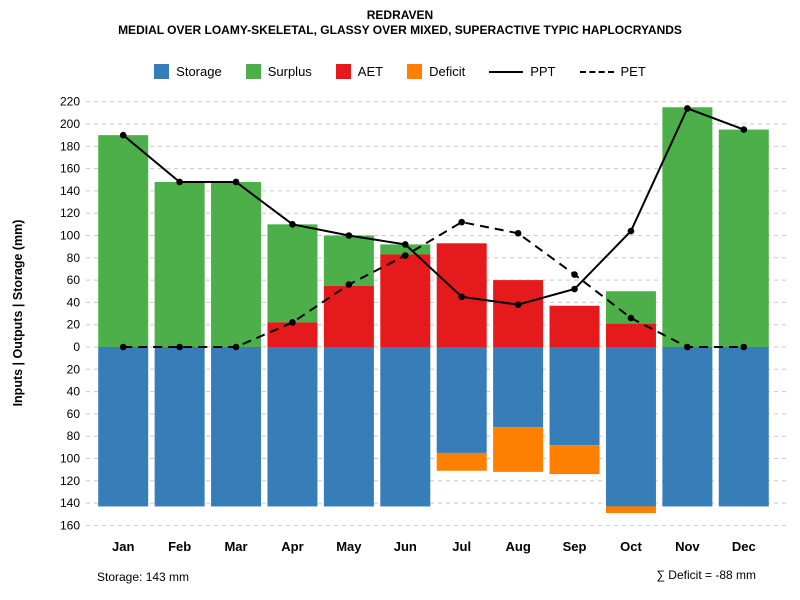  Describe the element at coordinates (612, 71) in the screenshot. I see `legend-item-pet: PET` at that location.